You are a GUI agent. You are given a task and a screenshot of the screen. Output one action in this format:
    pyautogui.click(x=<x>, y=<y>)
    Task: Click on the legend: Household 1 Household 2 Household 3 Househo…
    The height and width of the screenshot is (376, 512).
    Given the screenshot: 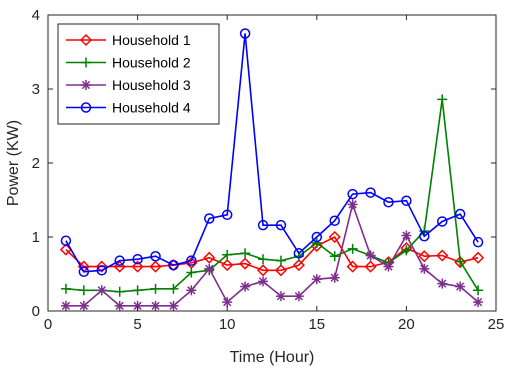 What is the action you would take?
    pyautogui.click(x=138, y=74)
    